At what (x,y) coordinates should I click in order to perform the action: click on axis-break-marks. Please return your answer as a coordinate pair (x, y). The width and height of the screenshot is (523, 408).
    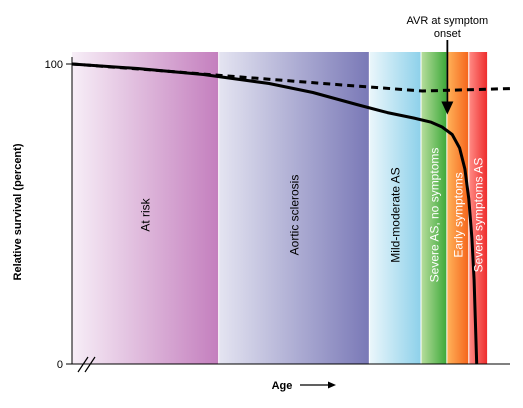
    Looking at the image, I should click on (86, 364).